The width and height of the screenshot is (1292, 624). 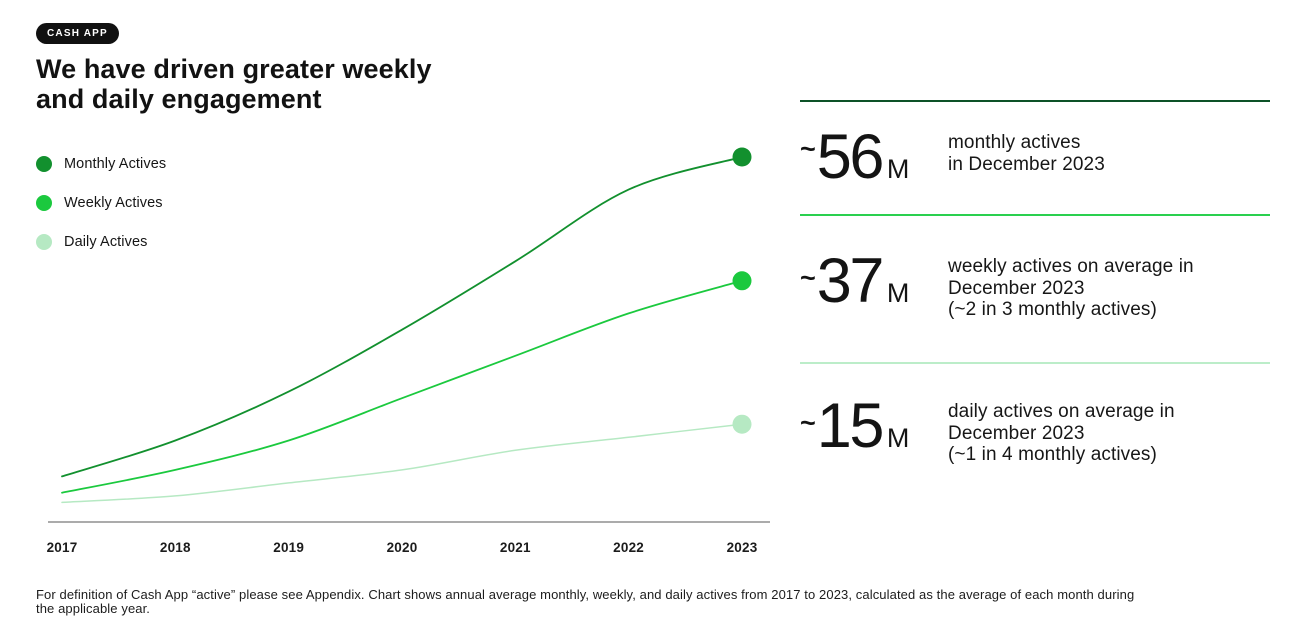 I want to click on stat-monthly-description: monthly actives in December 2023, so click(x=1109, y=157).